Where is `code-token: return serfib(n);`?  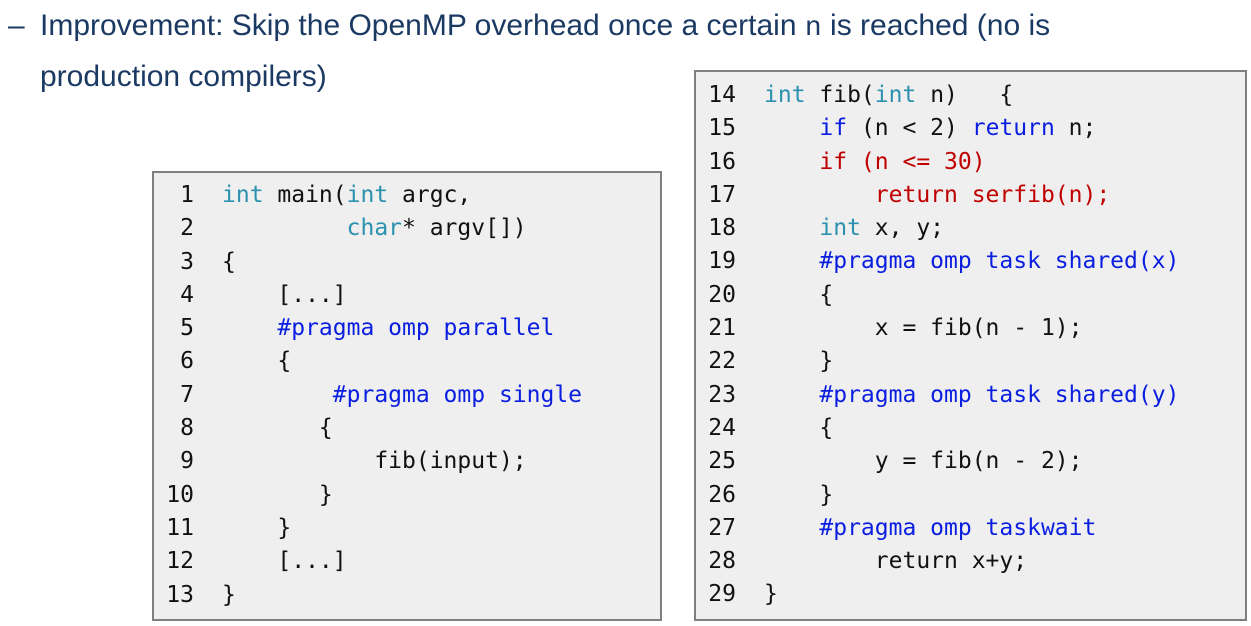
code-token: return serfib(n); is located at coordinates (992, 194).